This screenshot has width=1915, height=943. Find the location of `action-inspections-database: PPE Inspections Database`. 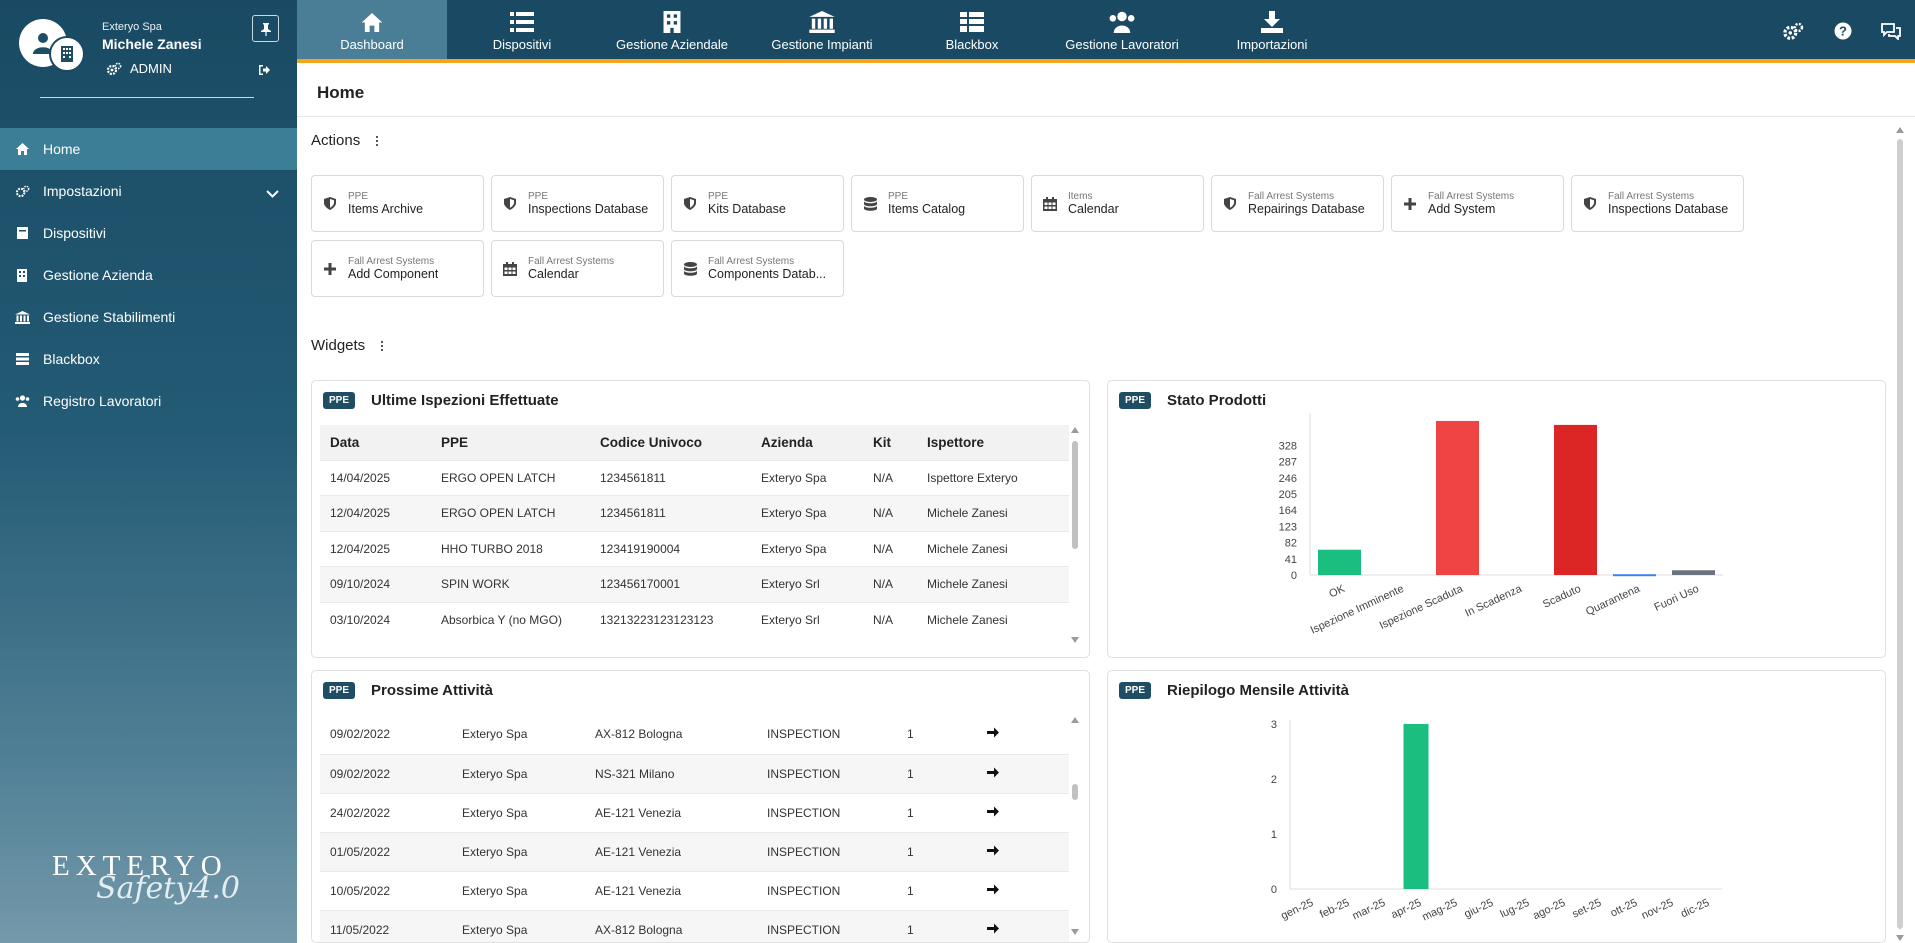

action-inspections-database: PPE Inspections Database is located at coordinates (577, 203).